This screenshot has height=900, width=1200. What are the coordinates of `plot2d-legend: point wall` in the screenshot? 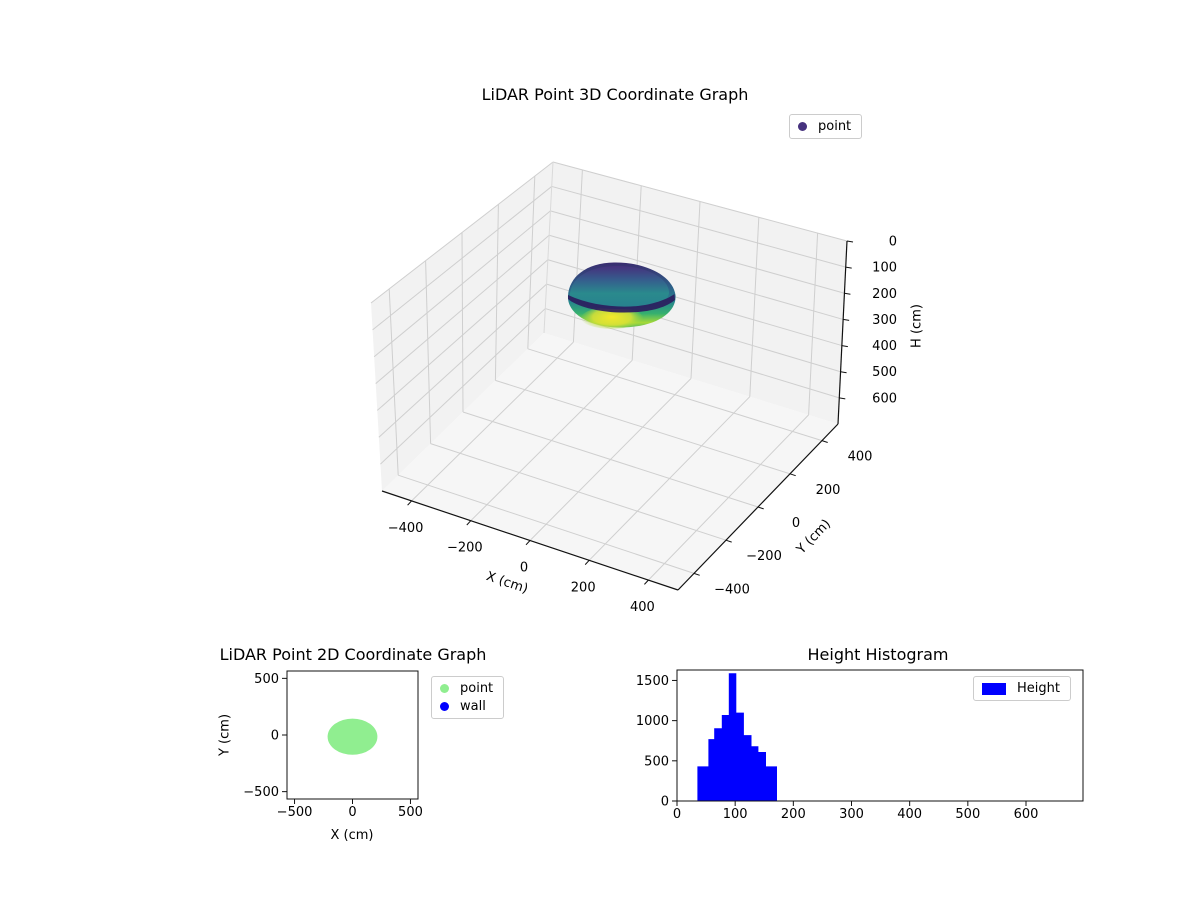 It's located at (468, 697).